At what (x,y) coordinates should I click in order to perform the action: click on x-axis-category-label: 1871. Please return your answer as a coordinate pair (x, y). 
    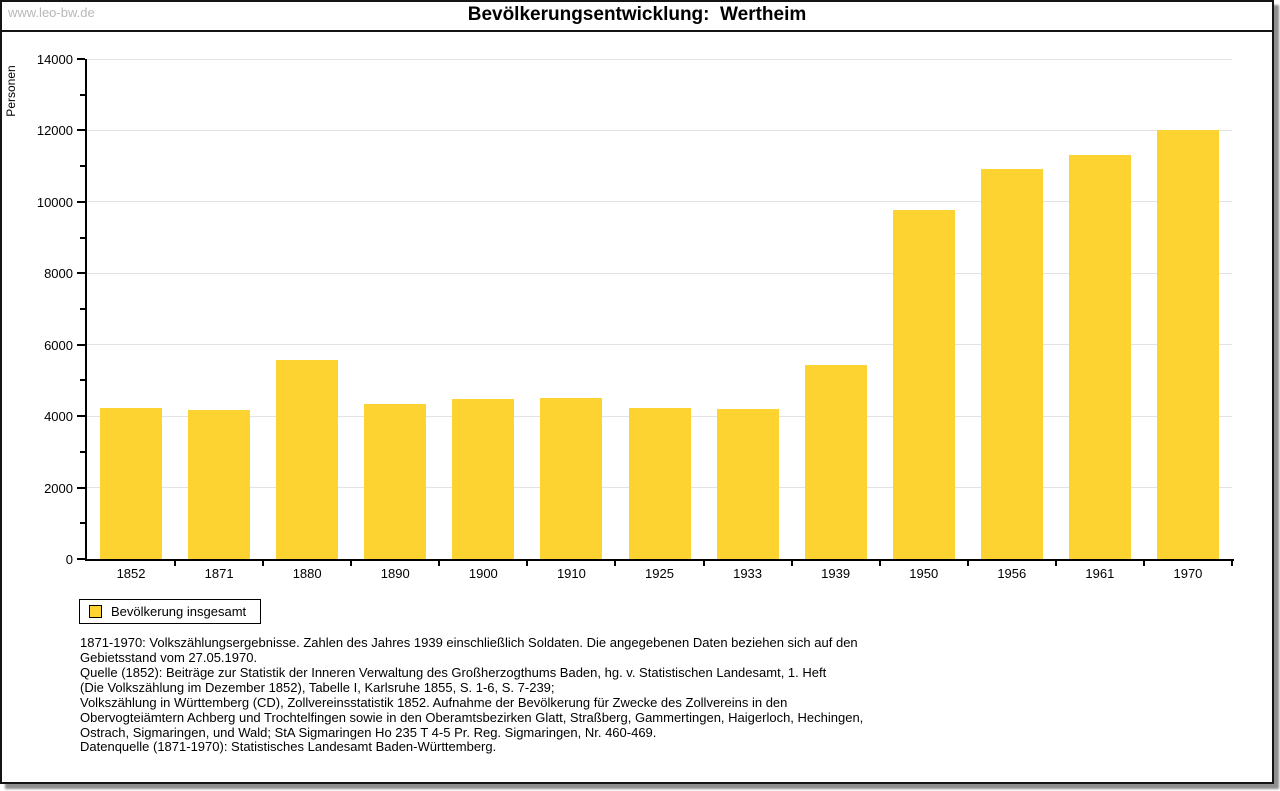
    Looking at the image, I should click on (219, 573).